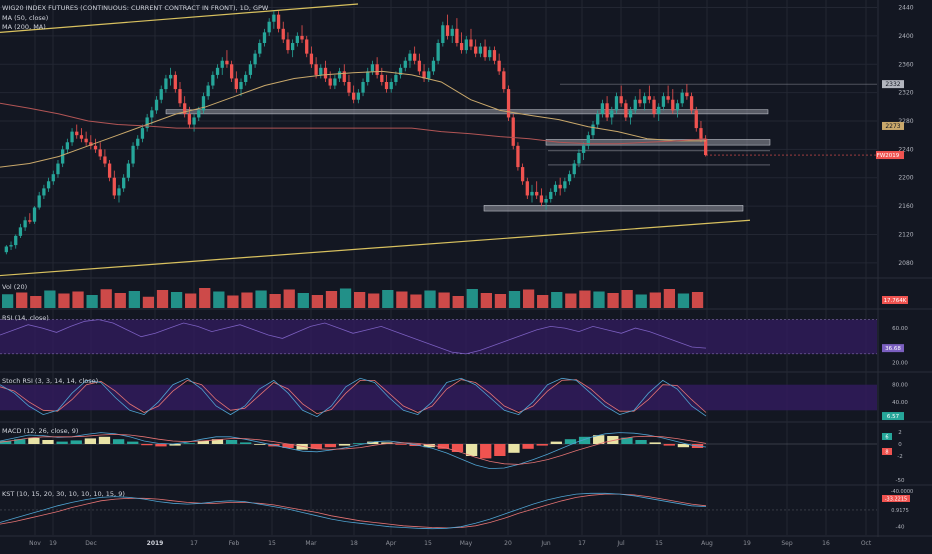 The image size is (932, 554). What do you see at coordinates (888, 156) in the screenshot?
I see `current-tag: FW2019` at bounding box center [888, 156].